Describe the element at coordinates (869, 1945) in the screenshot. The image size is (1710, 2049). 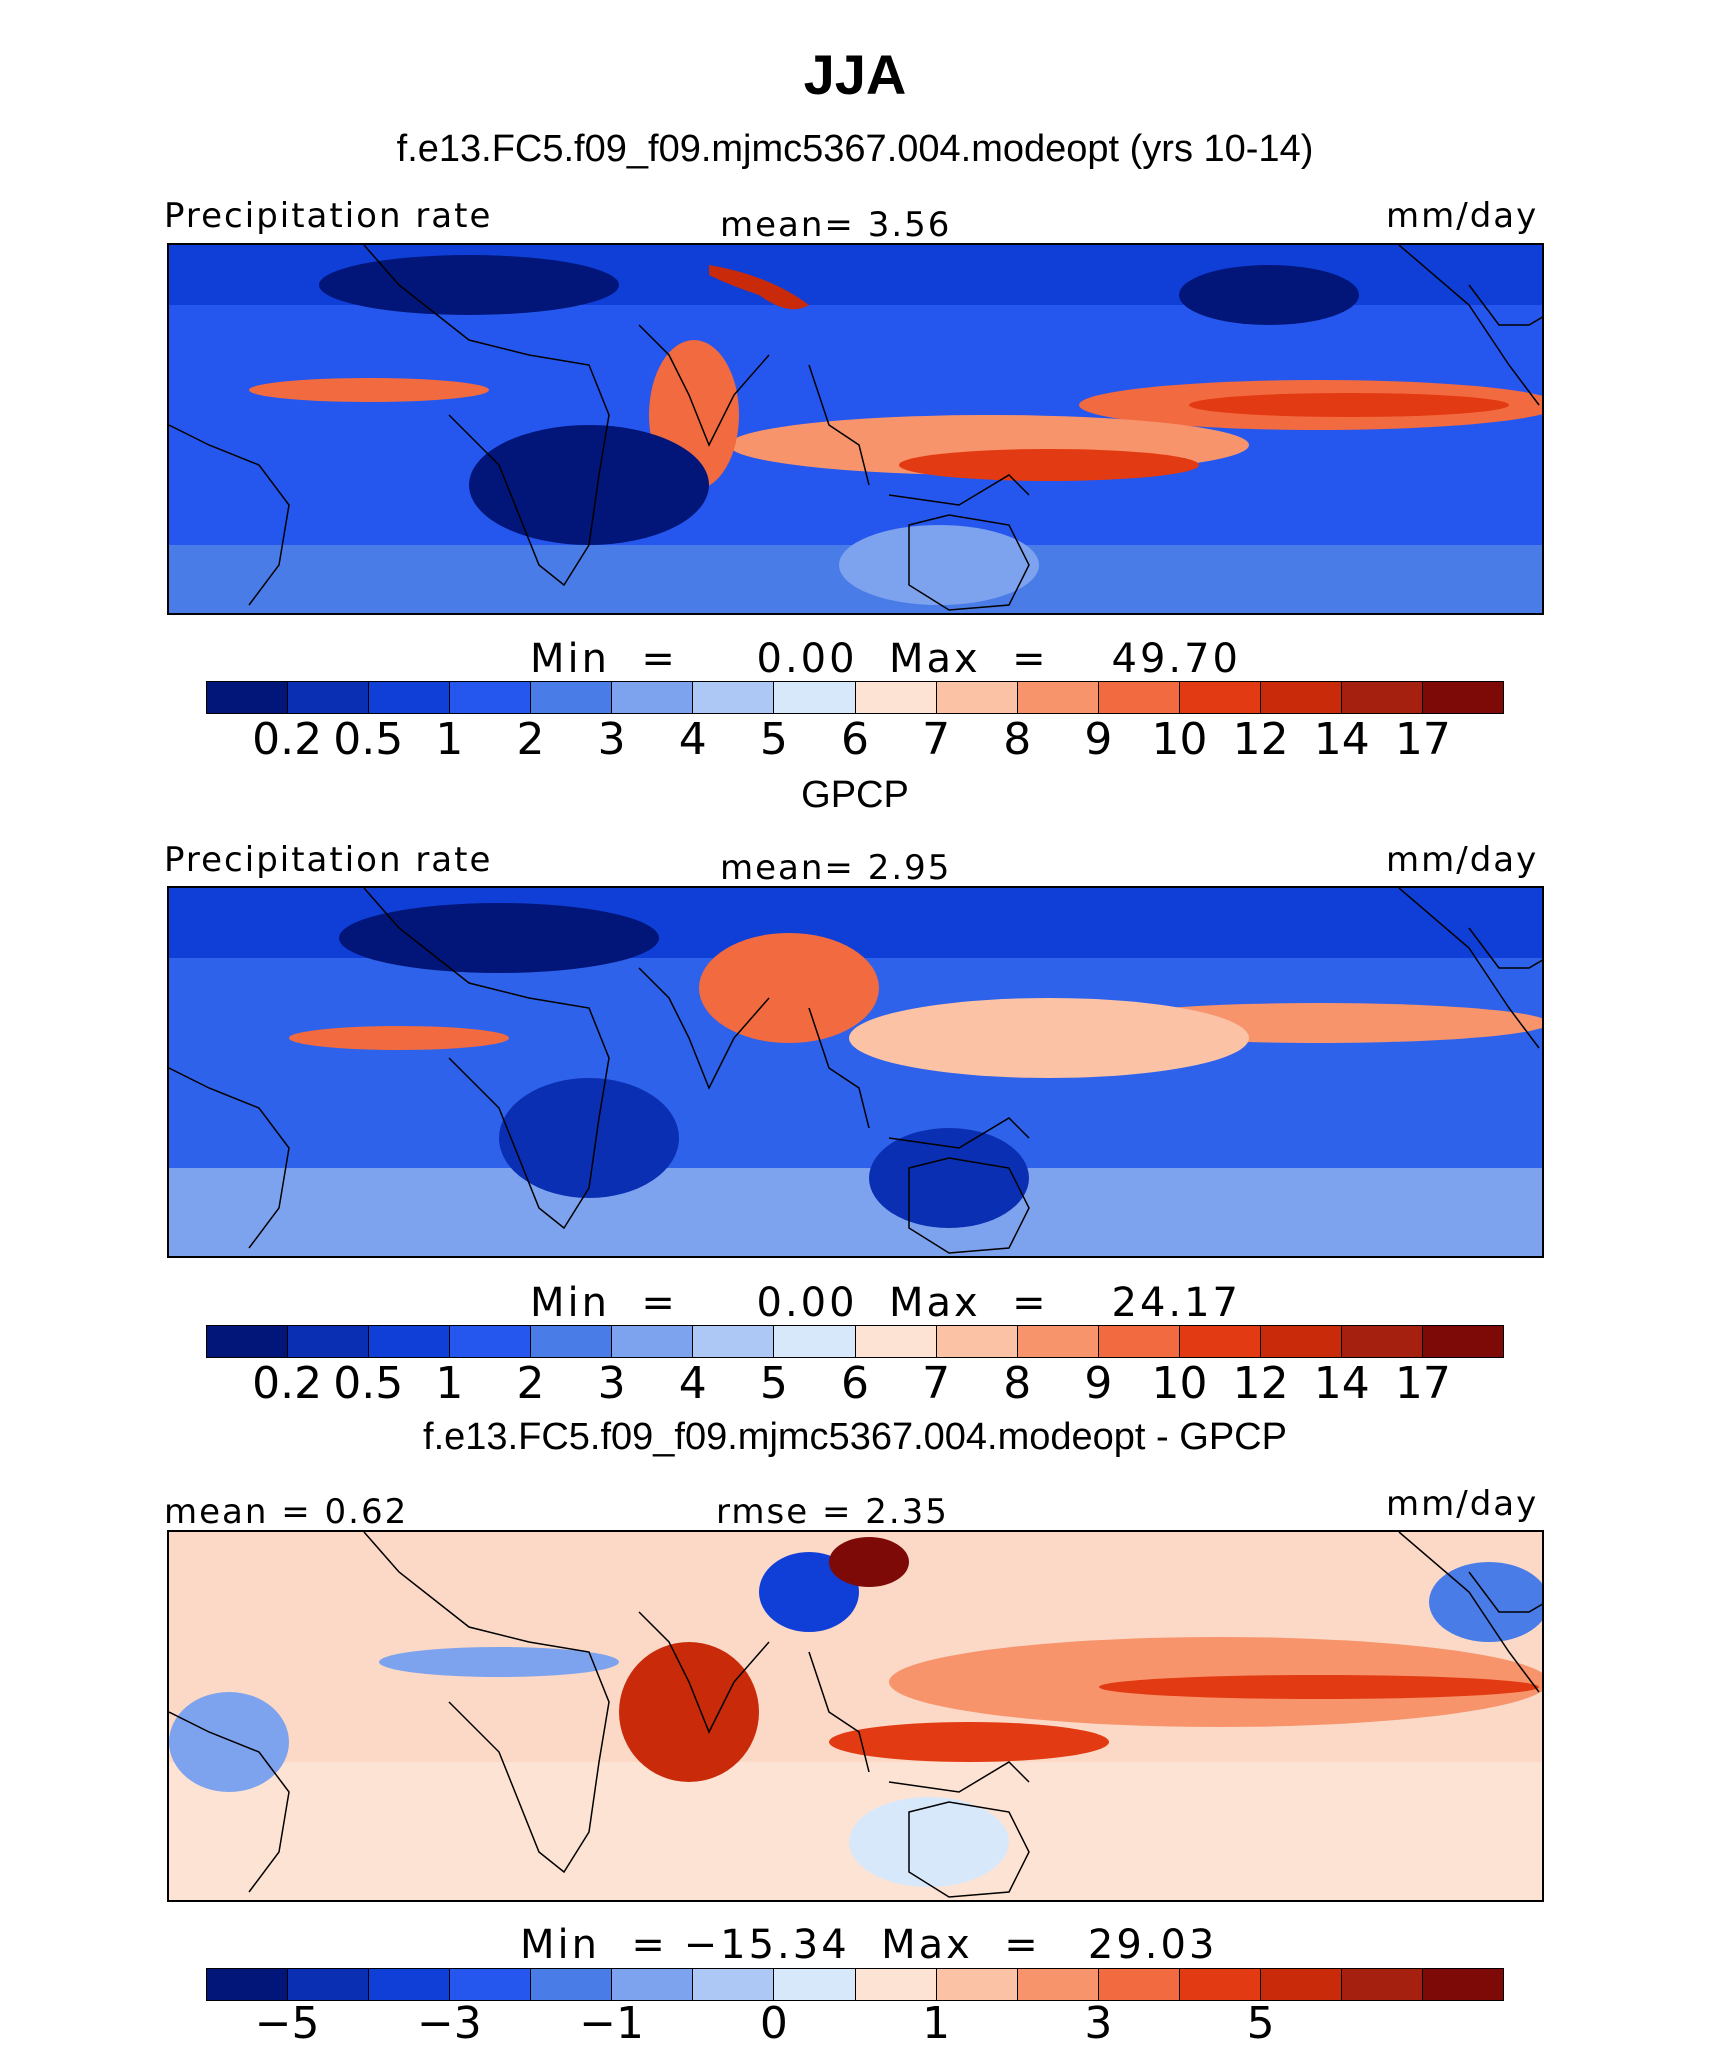
I see `panel-3-minmax: Min = −15.34 Max = 29.03` at that location.